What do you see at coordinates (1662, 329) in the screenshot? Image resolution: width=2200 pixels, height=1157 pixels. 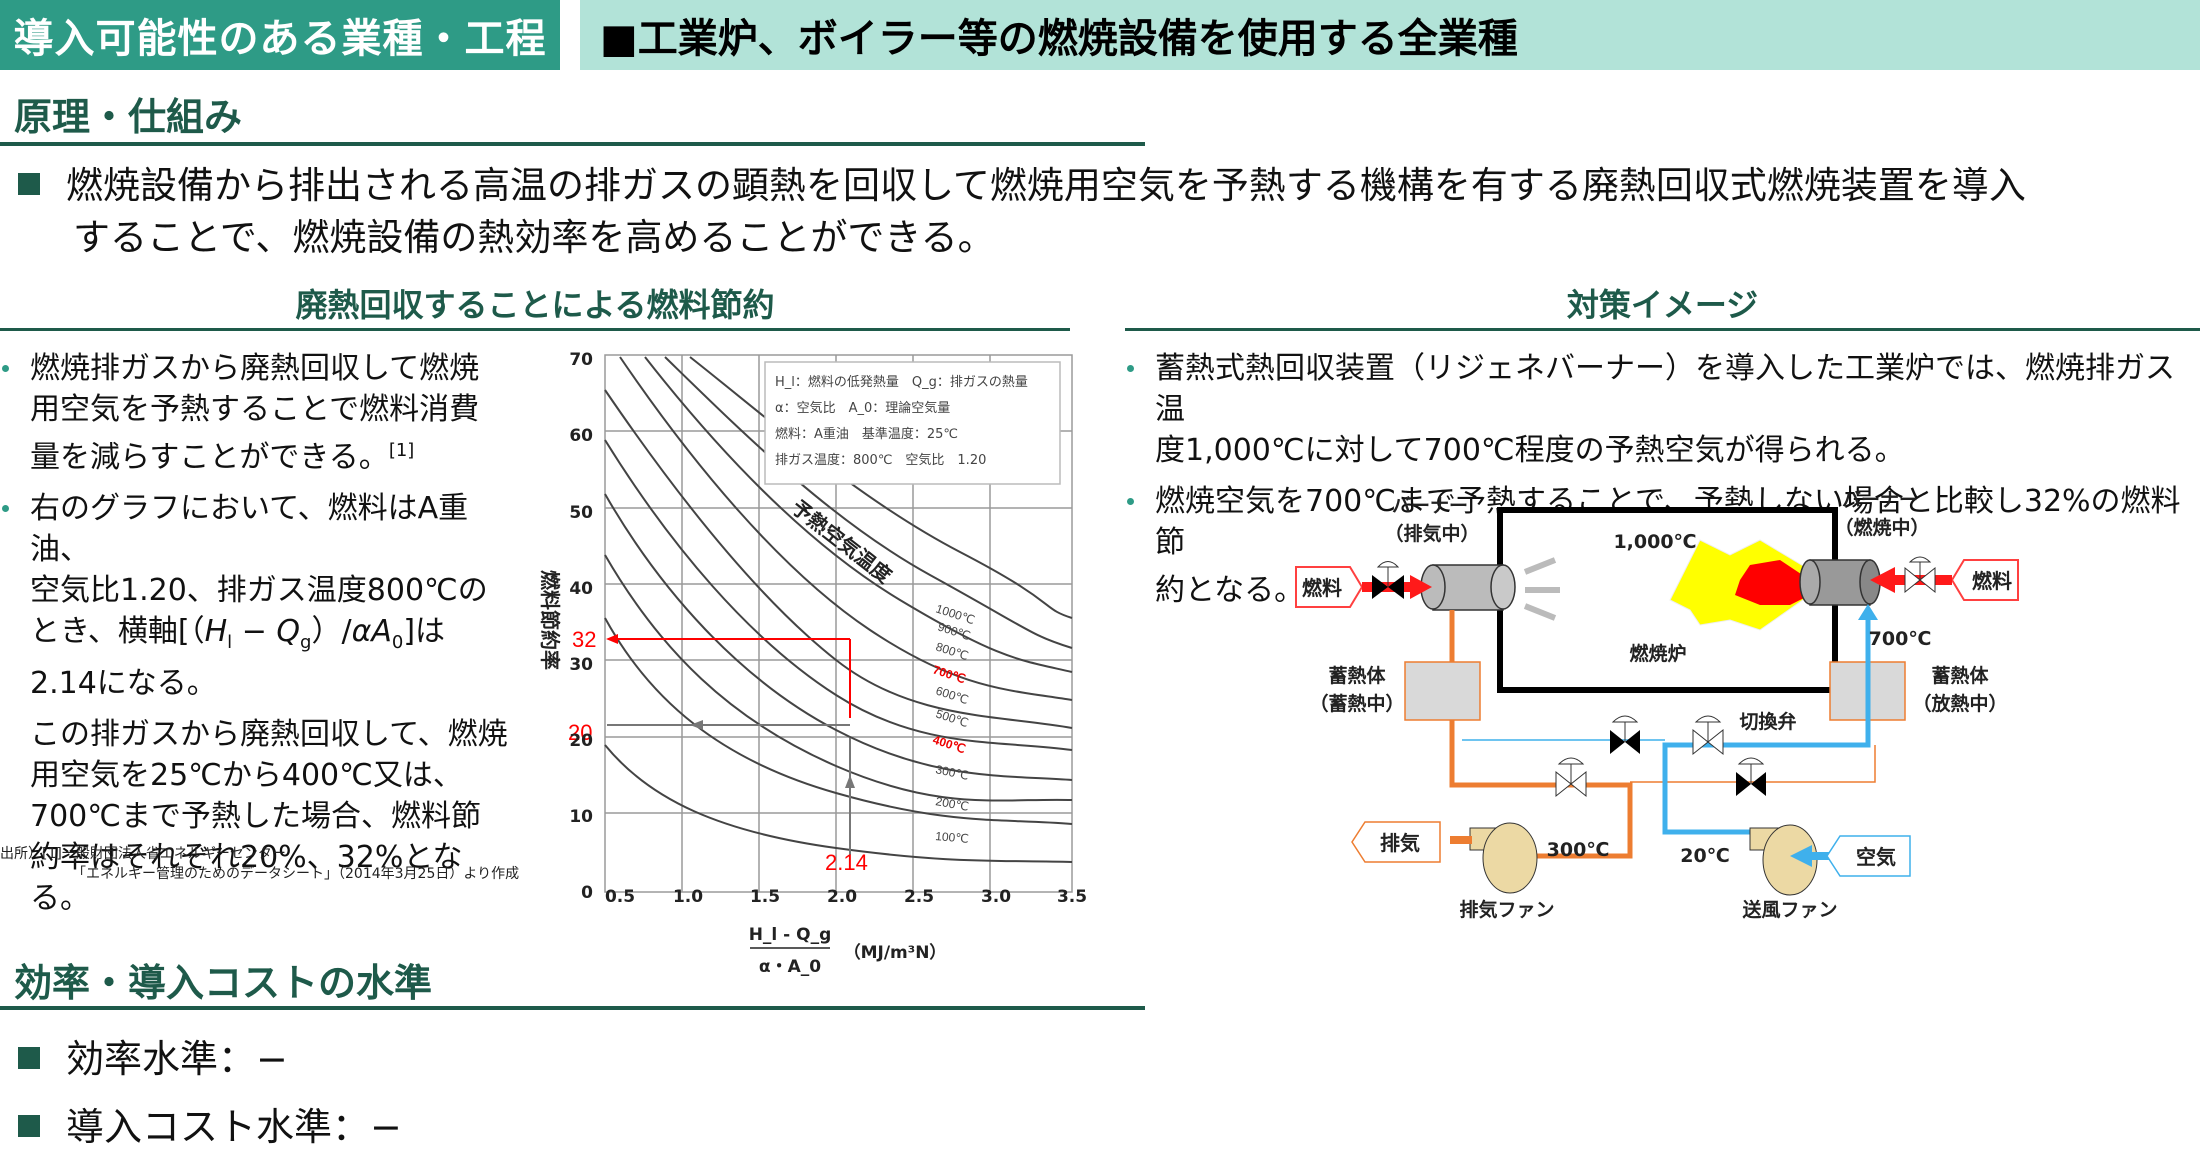 I see `right-panel-divider` at bounding box center [1662, 329].